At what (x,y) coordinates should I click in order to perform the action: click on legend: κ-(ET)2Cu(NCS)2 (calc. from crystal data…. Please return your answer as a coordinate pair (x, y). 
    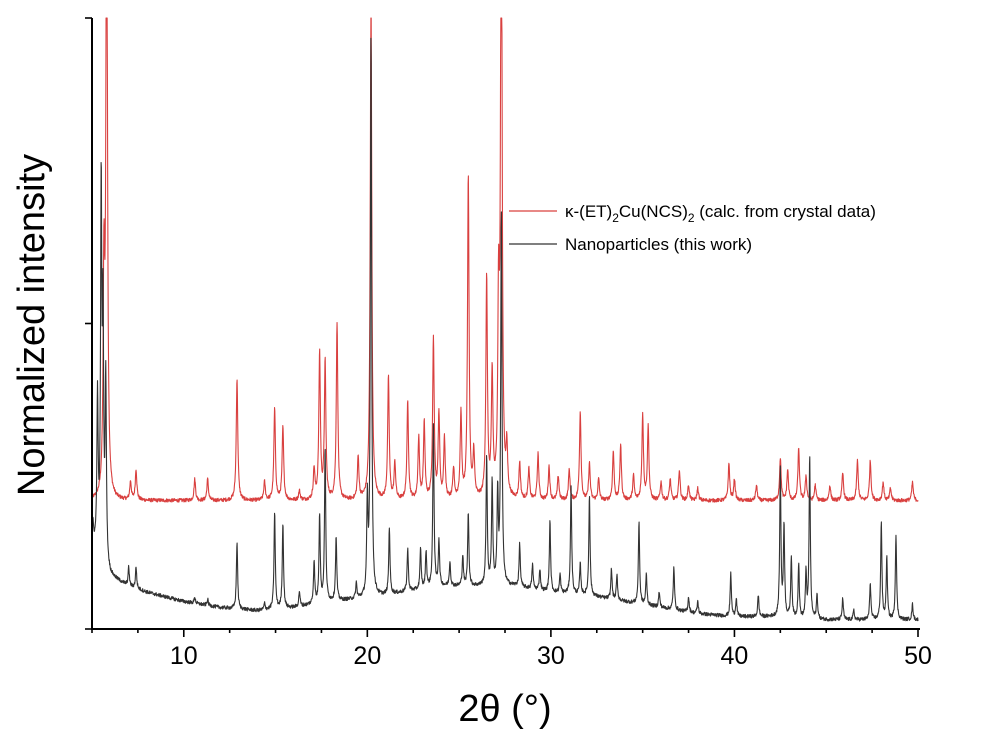
    Looking at the image, I should click on (692, 228).